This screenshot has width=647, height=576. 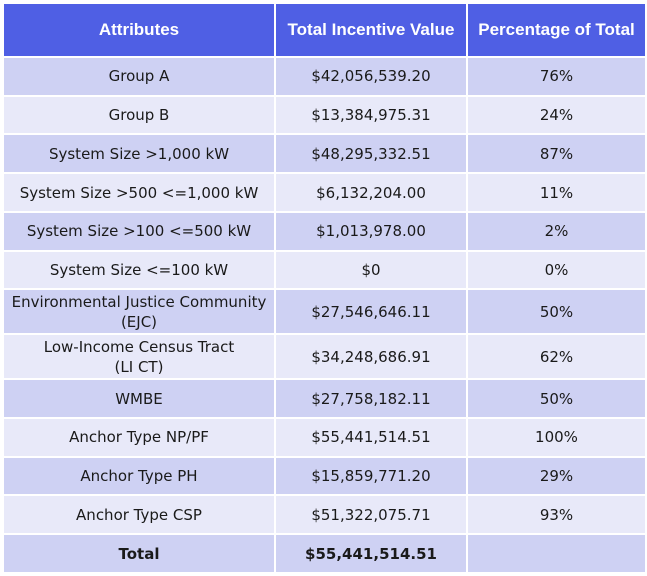 I want to click on total-row: Total $55,441,514.51, so click(x=324, y=553).